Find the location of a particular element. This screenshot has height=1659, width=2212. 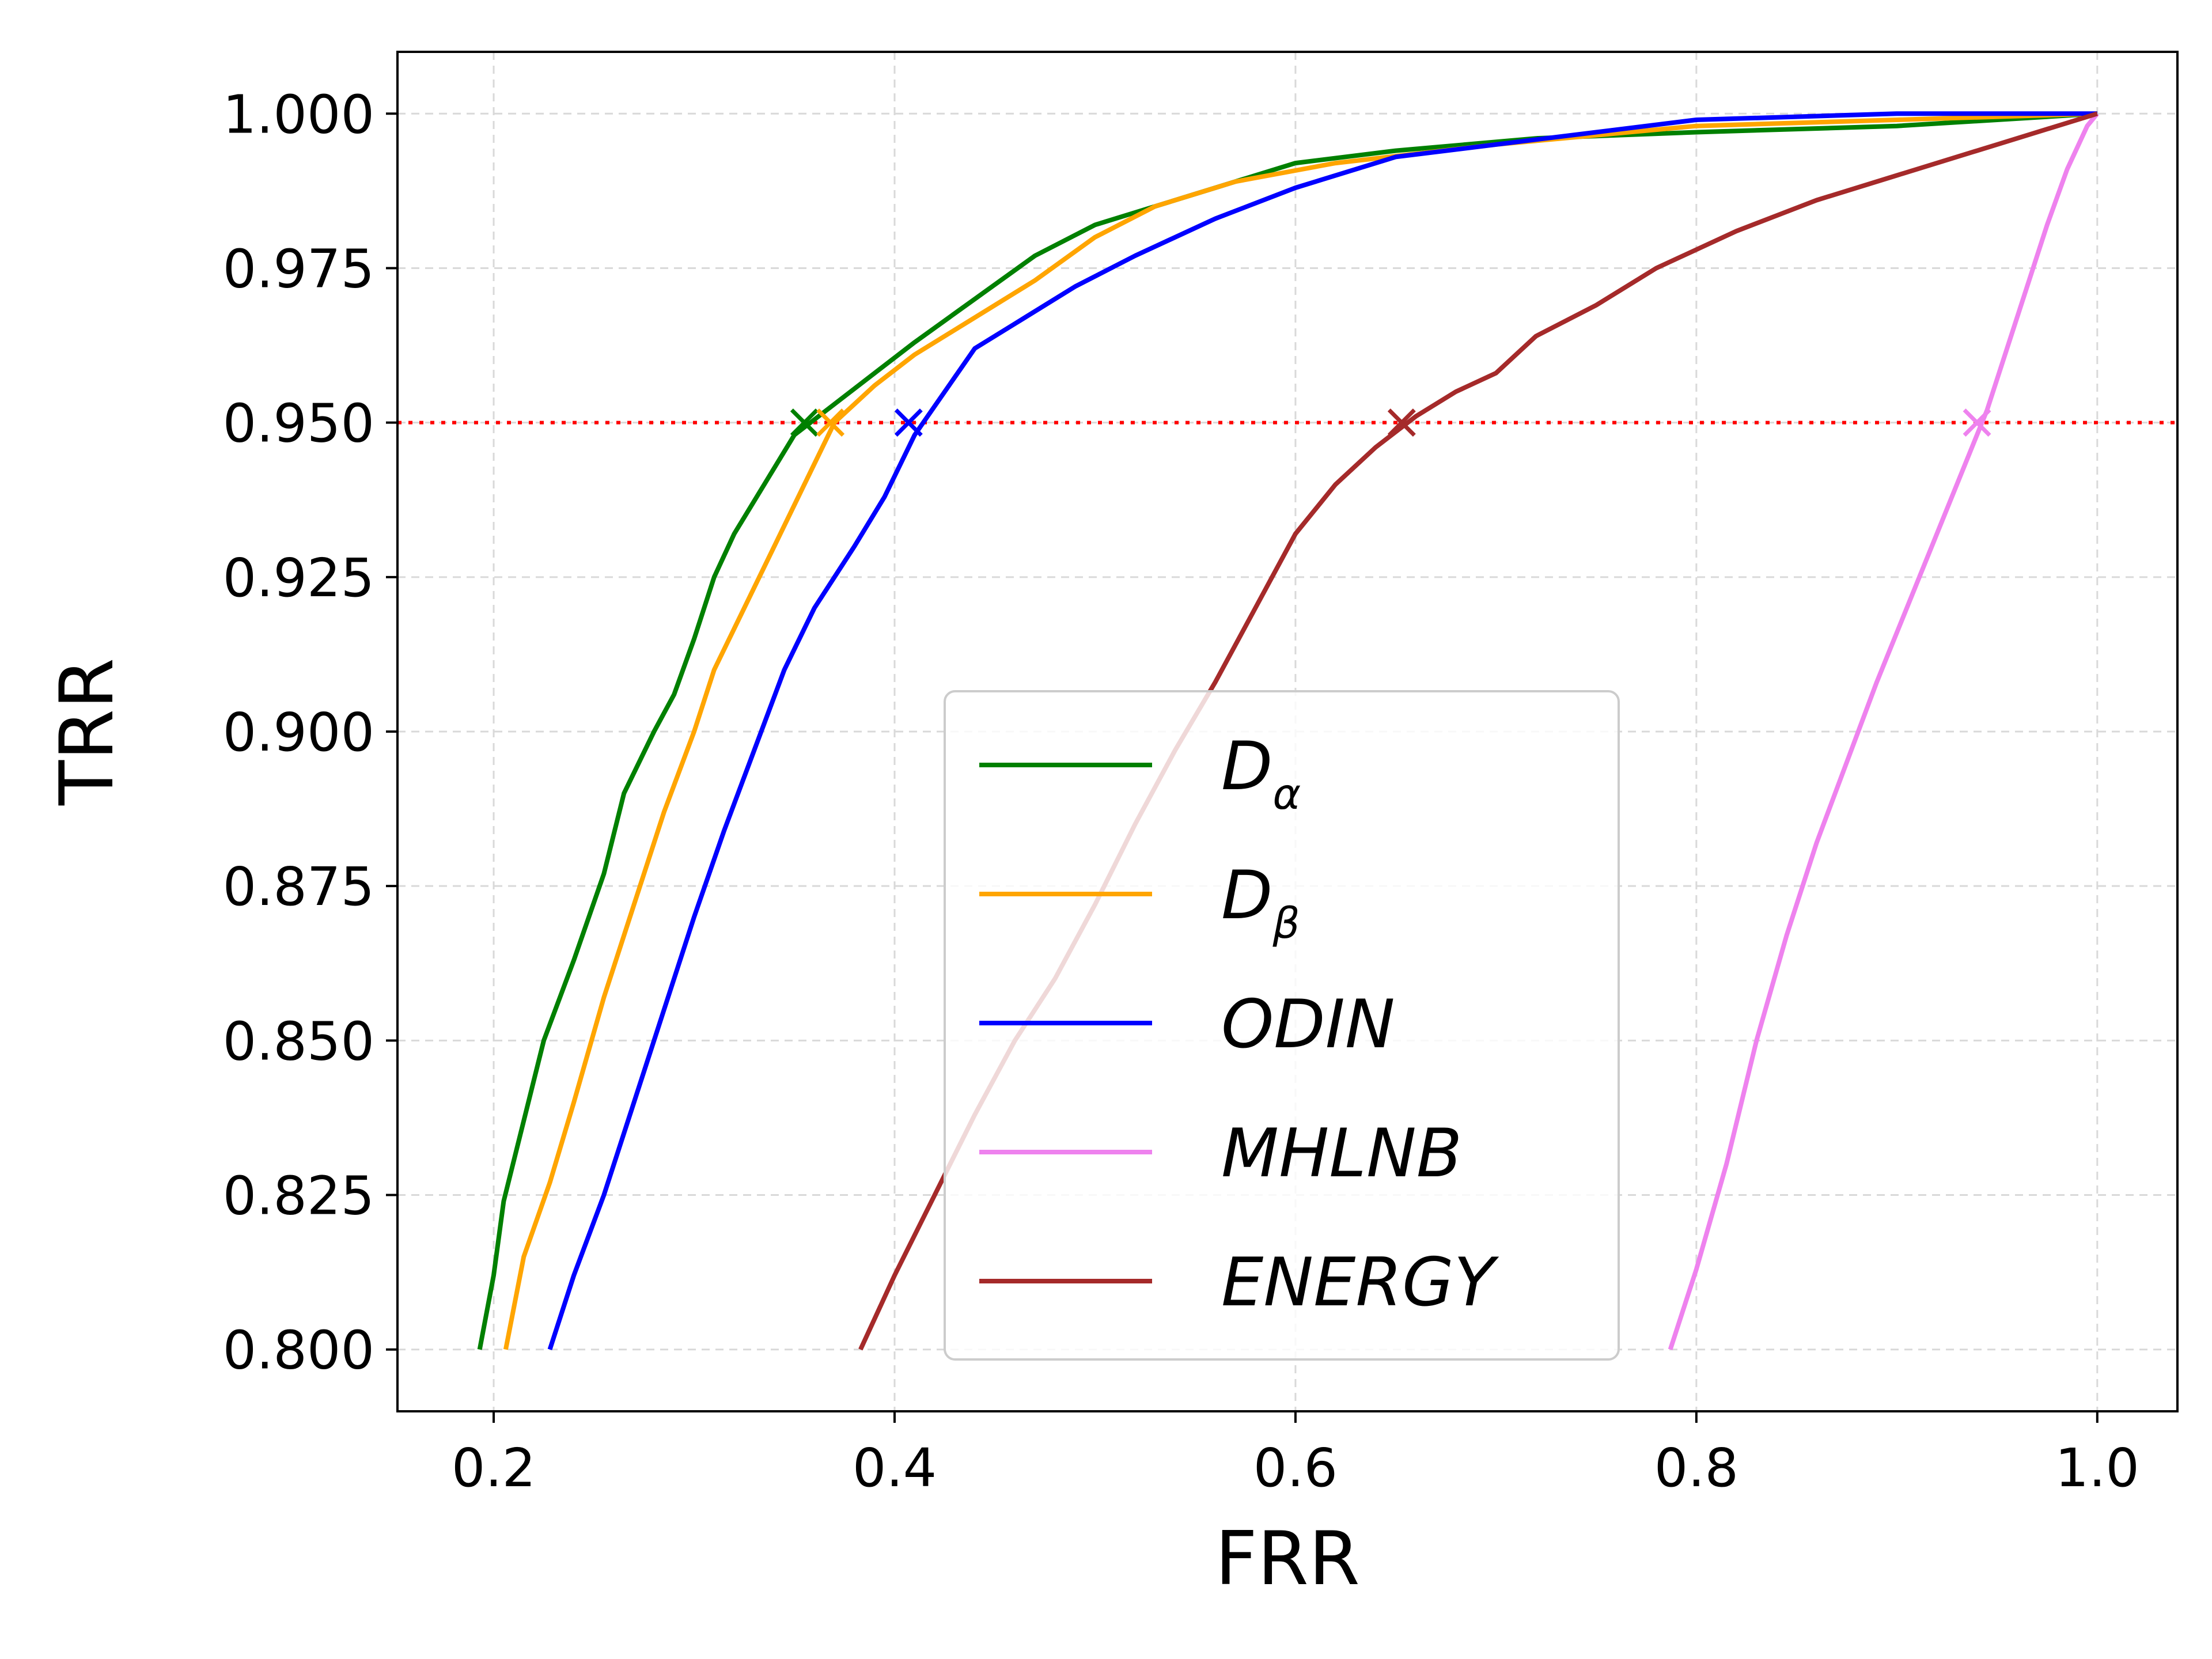

y-tick-label: 0.875 is located at coordinates (298, 887).